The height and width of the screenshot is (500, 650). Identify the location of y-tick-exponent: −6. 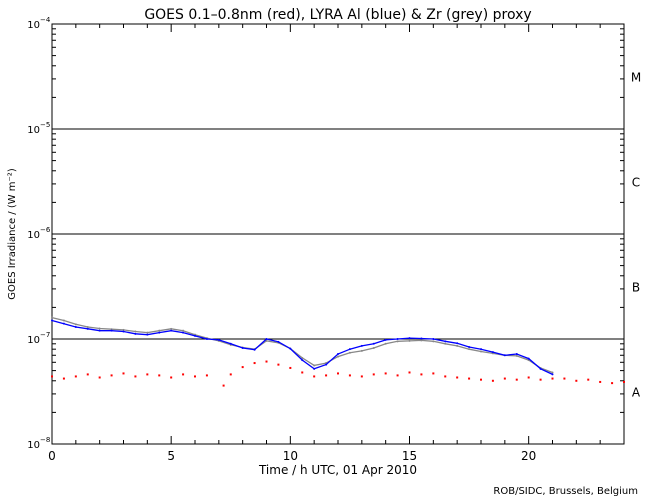
(45, 230).